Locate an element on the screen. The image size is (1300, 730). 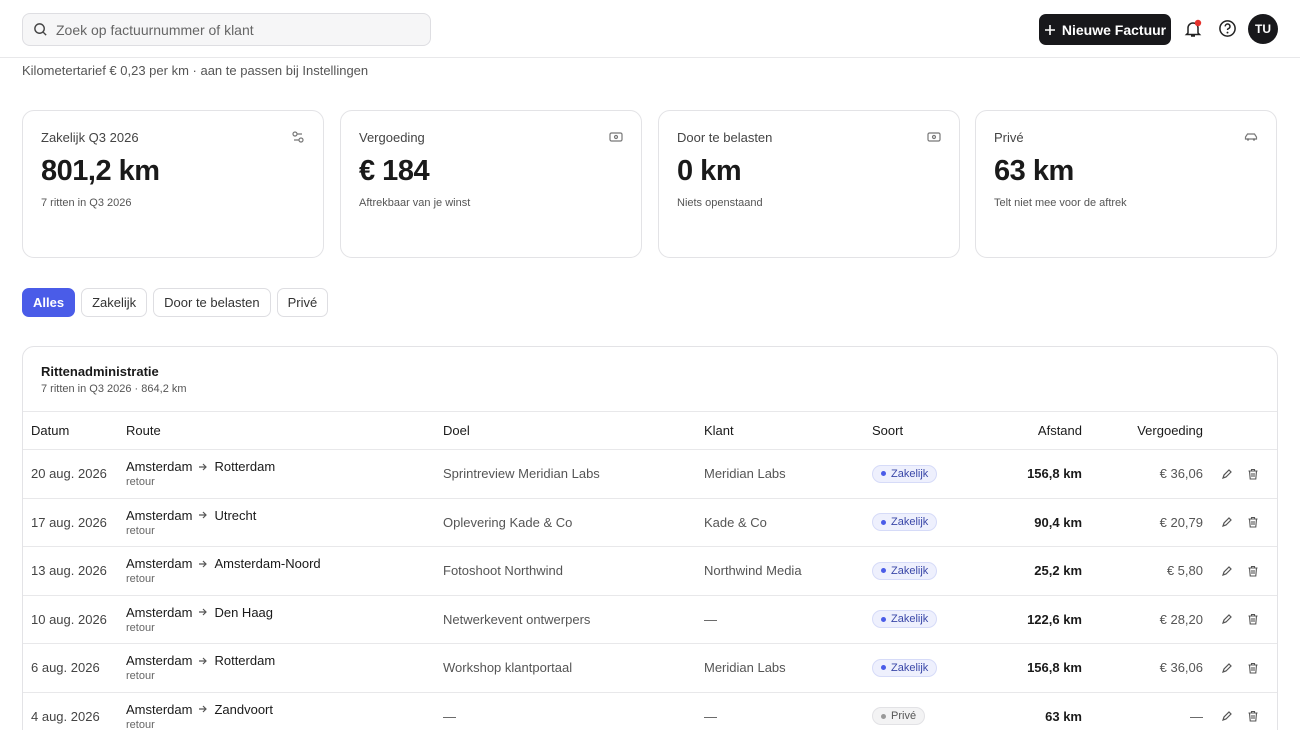
route-line: Amsterdam Den Haag is located at coordinates (199, 612).